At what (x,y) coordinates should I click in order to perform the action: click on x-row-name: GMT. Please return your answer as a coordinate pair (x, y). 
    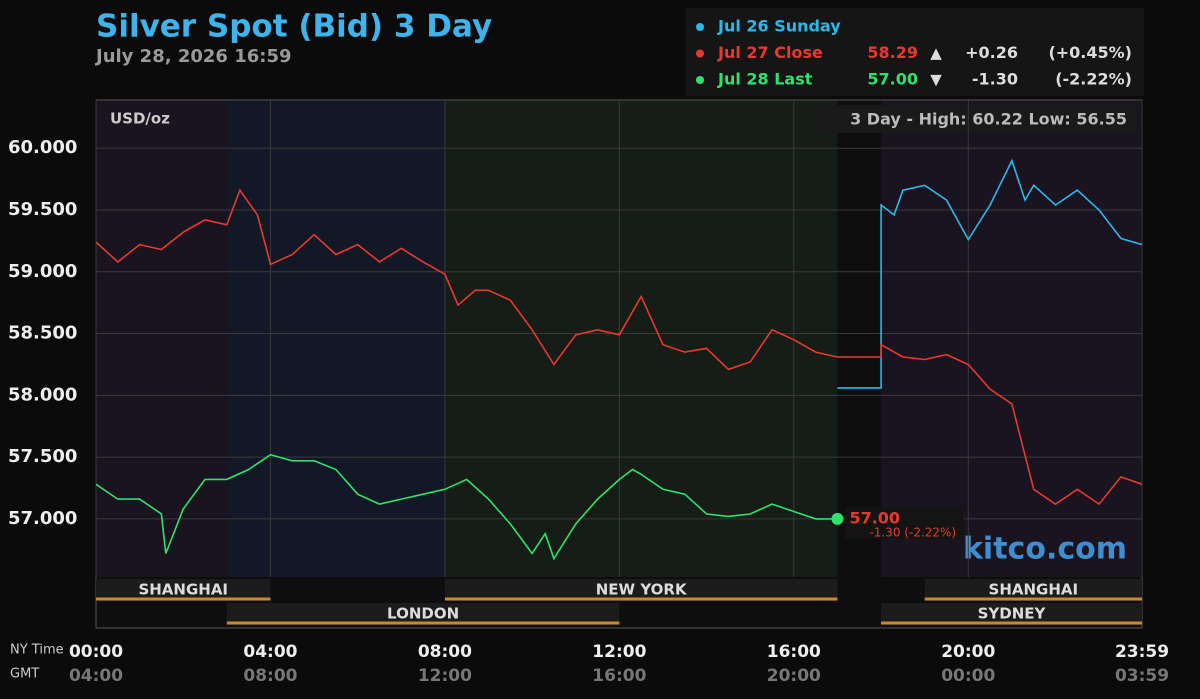
    Looking at the image, I should click on (24, 674).